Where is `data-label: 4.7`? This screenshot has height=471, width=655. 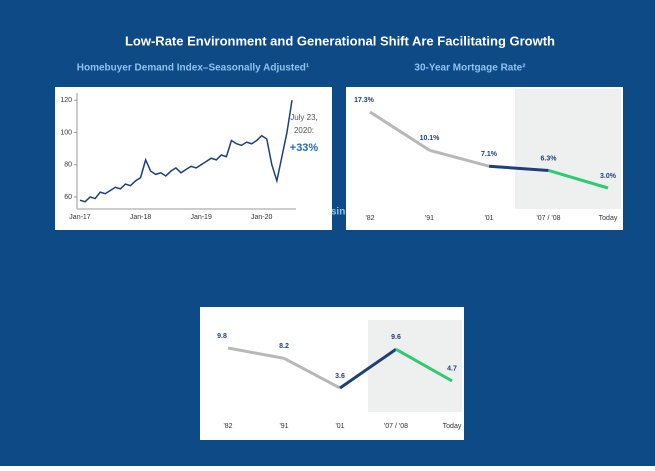
data-label: 4.7 is located at coordinates (452, 369).